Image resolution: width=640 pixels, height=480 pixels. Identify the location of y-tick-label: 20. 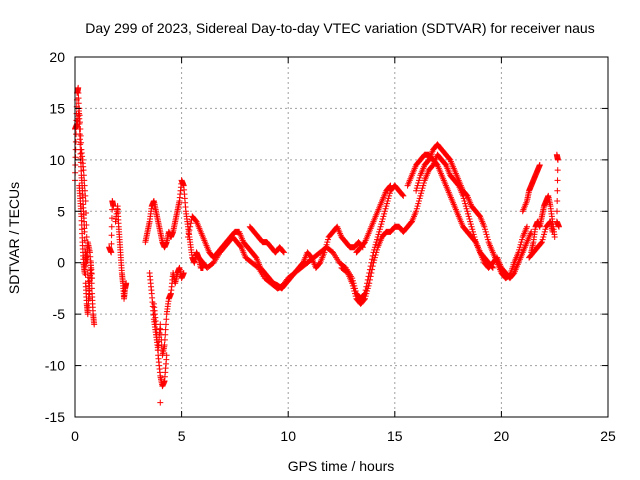
(57, 57).